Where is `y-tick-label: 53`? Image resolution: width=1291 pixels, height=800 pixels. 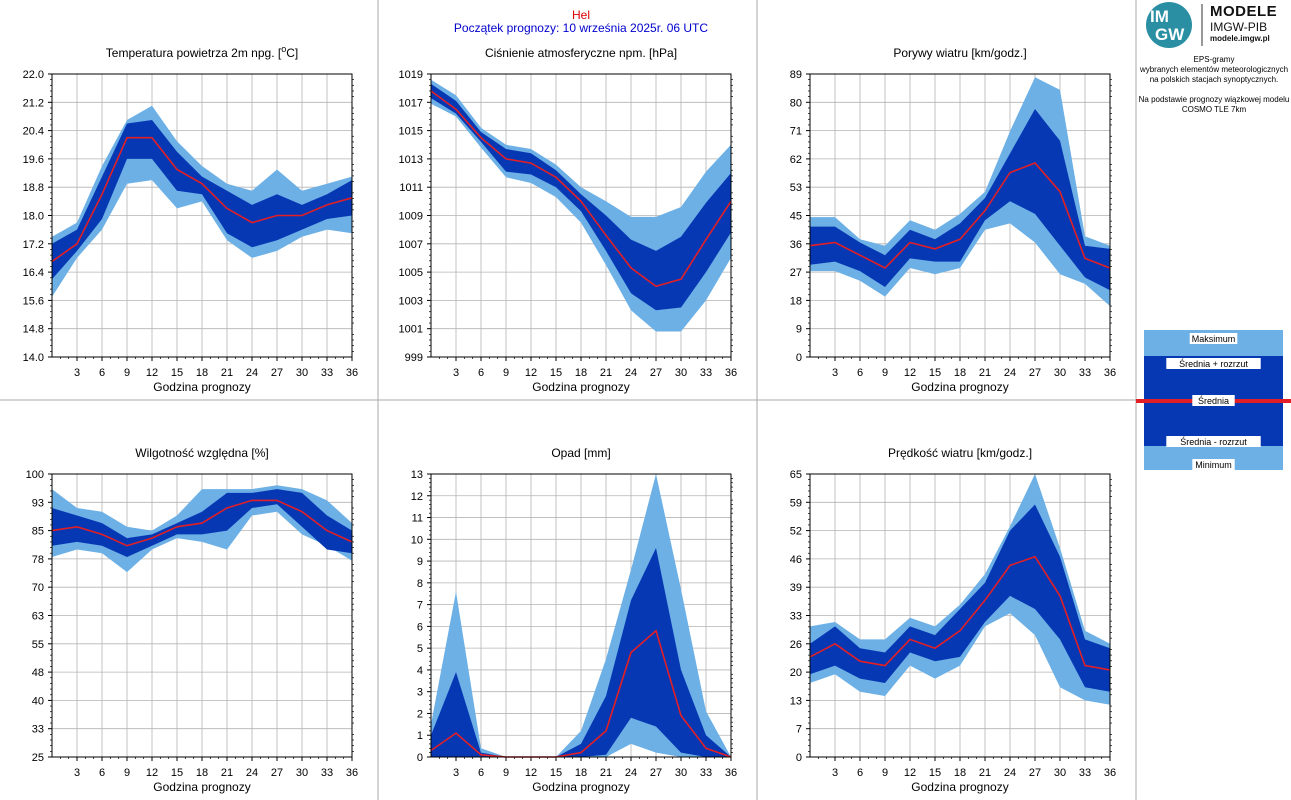
y-tick-label: 53 is located at coordinates (796, 188).